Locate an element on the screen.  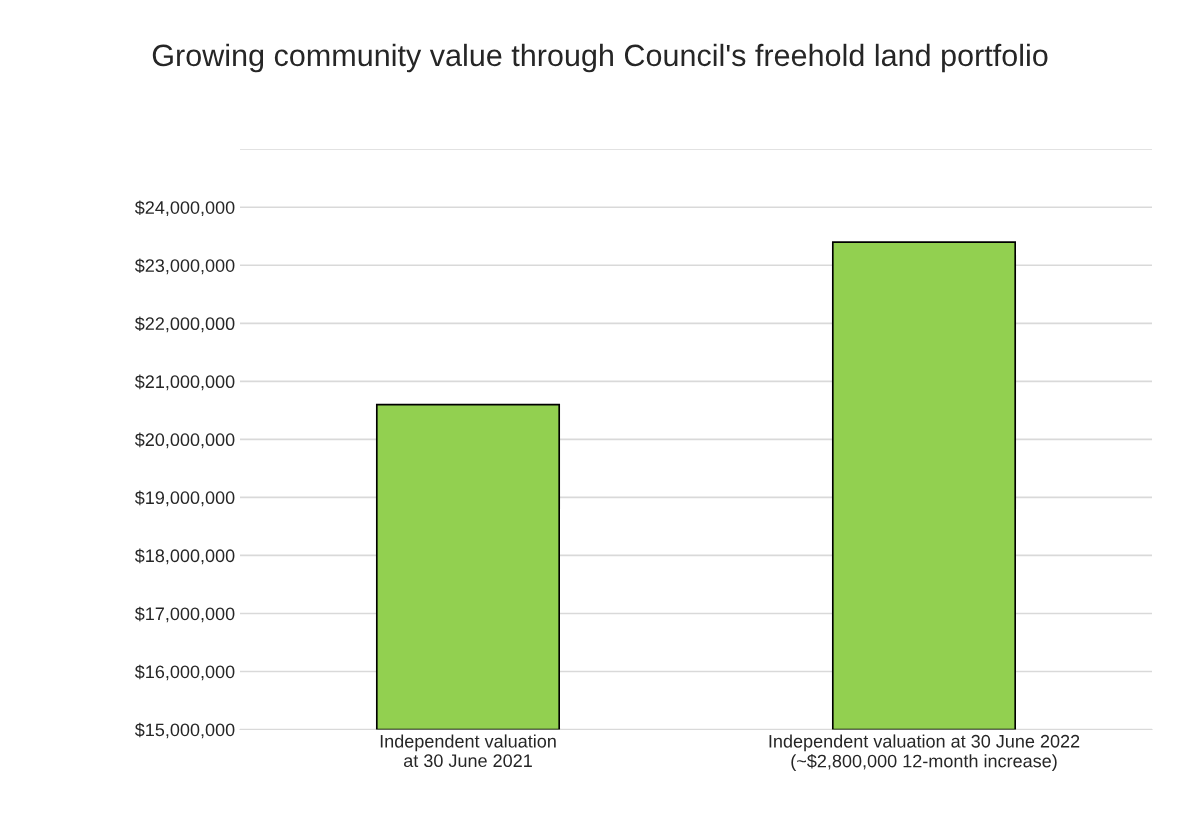
x-tick-label: Independent valuation at 30 June 2021 is located at coordinates (468, 751).